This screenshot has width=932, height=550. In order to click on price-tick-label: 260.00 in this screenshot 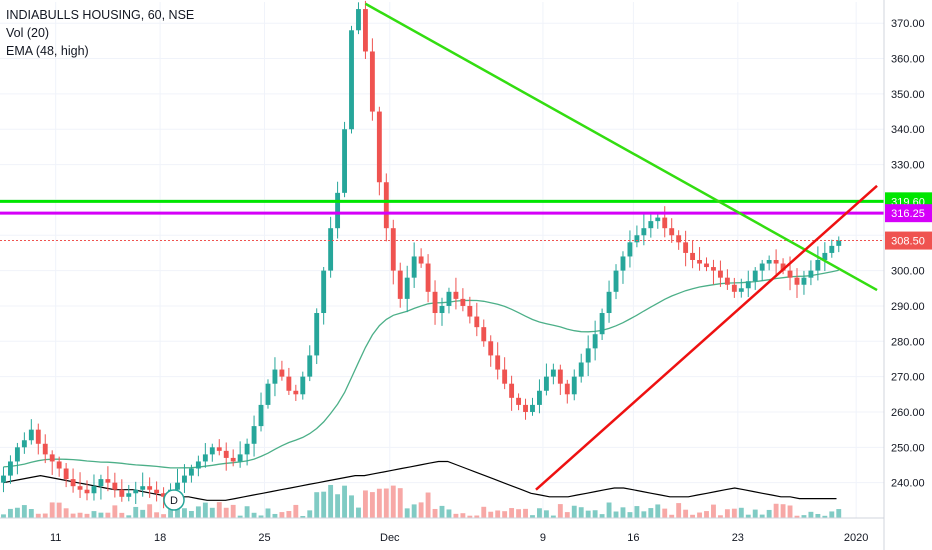, I will do `click(908, 413)`.